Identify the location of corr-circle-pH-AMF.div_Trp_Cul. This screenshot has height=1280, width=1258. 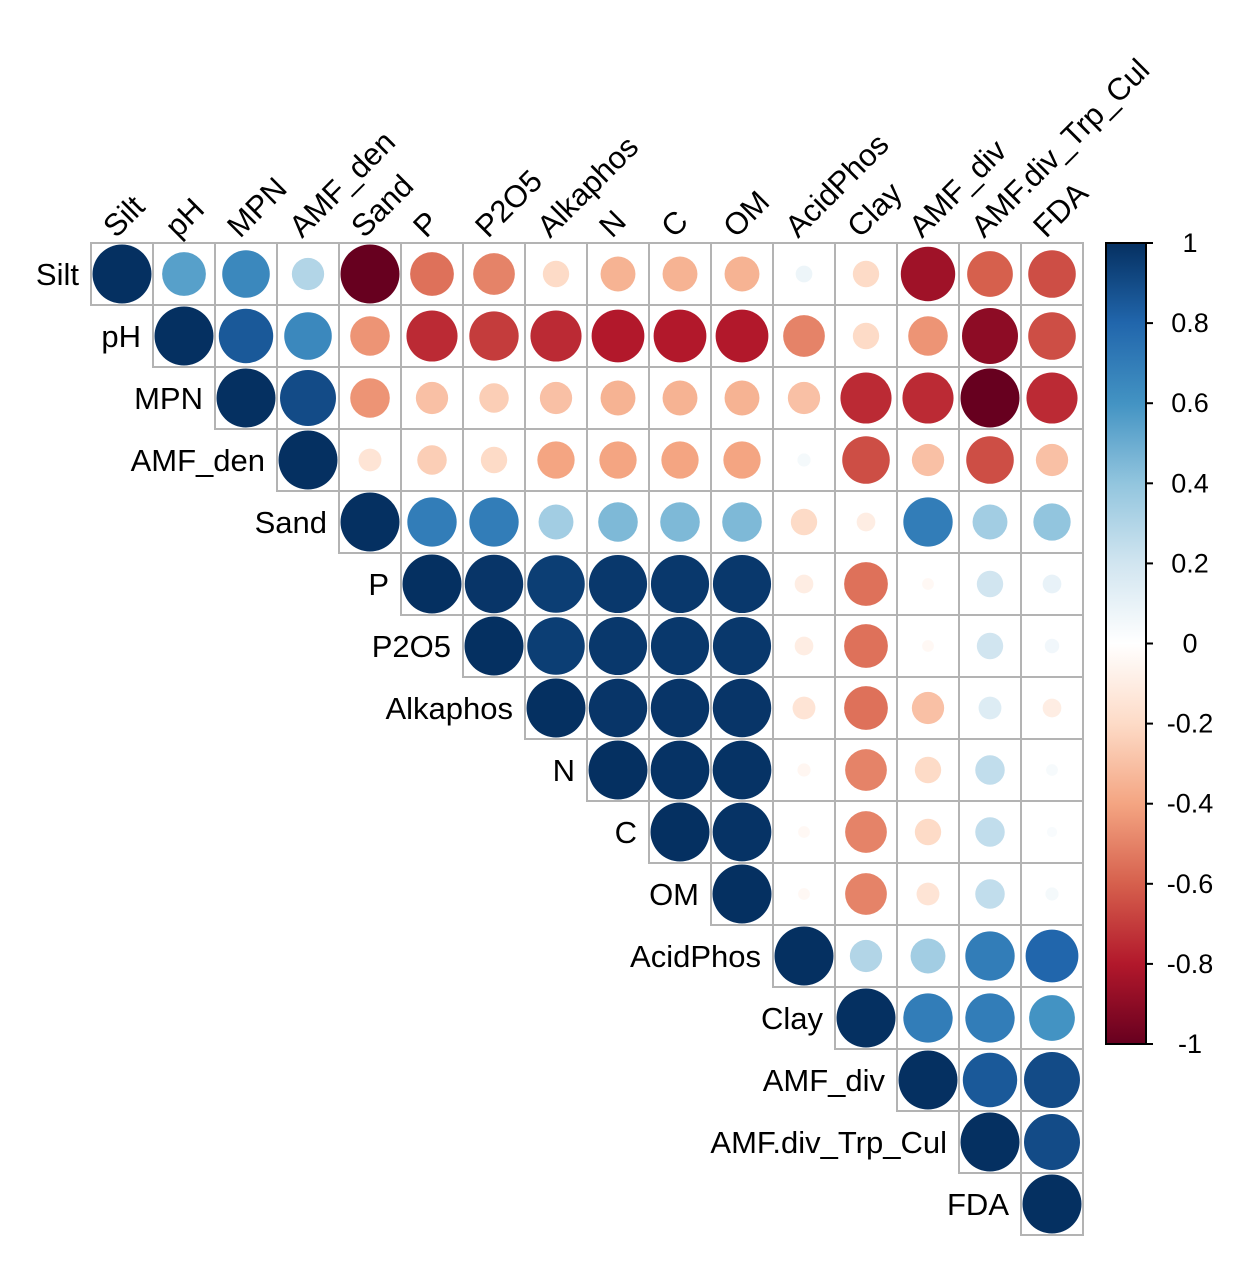
(990, 336).